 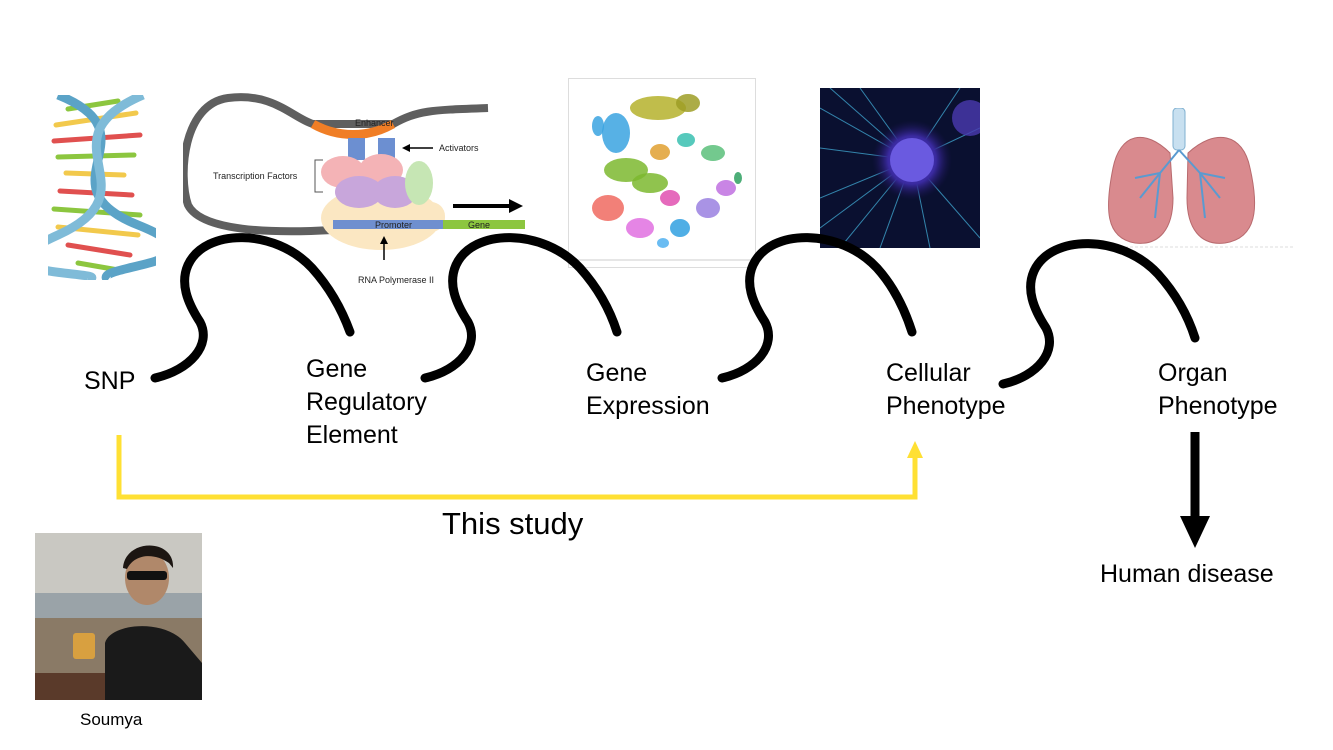 What do you see at coordinates (817, 308) in the screenshot?
I see `connector-expression-to-cellular` at bounding box center [817, 308].